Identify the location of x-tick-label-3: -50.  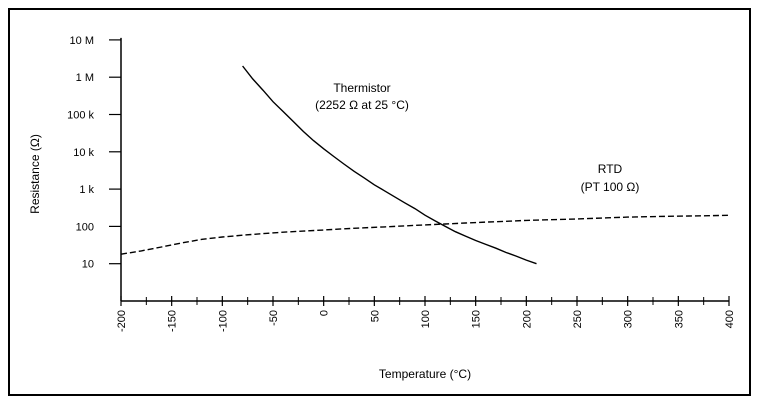
(274, 318).